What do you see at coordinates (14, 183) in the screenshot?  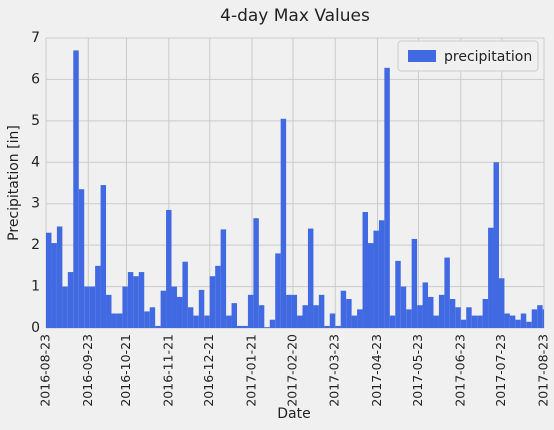 I see `y-axis-label: Precipitation [in]` at bounding box center [14, 183].